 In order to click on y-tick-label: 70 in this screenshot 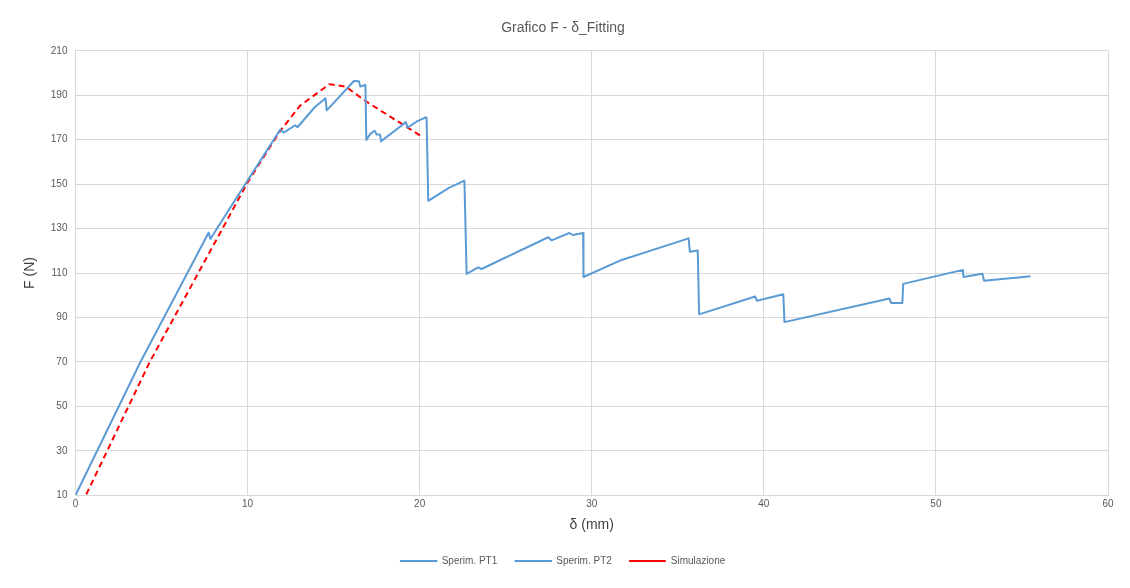, I will do `click(62, 361)`.